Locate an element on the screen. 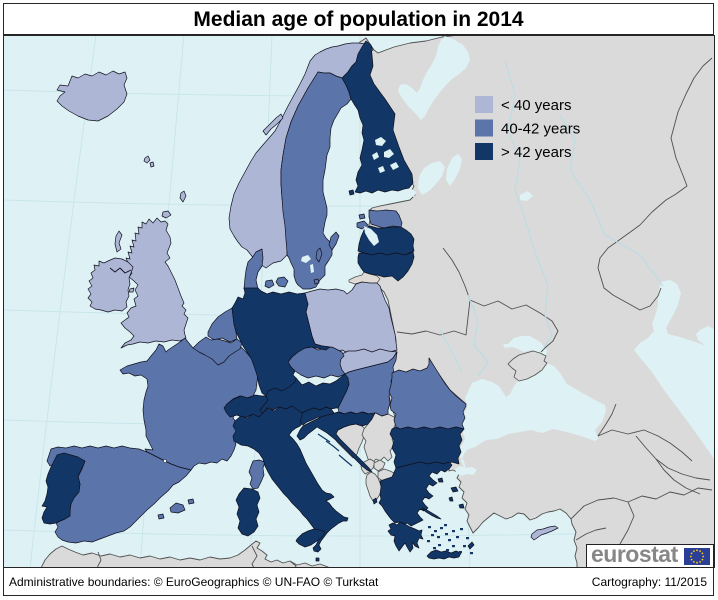  svg-text: < 40 years is located at coordinates (536, 105).